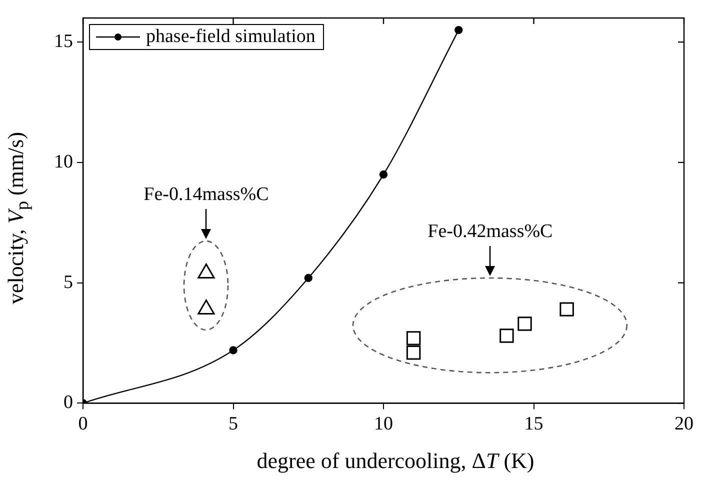 The width and height of the screenshot is (702, 489). What do you see at coordinates (534, 424) in the screenshot?
I see `x-tick-label: 15` at bounding box center [534, 424].